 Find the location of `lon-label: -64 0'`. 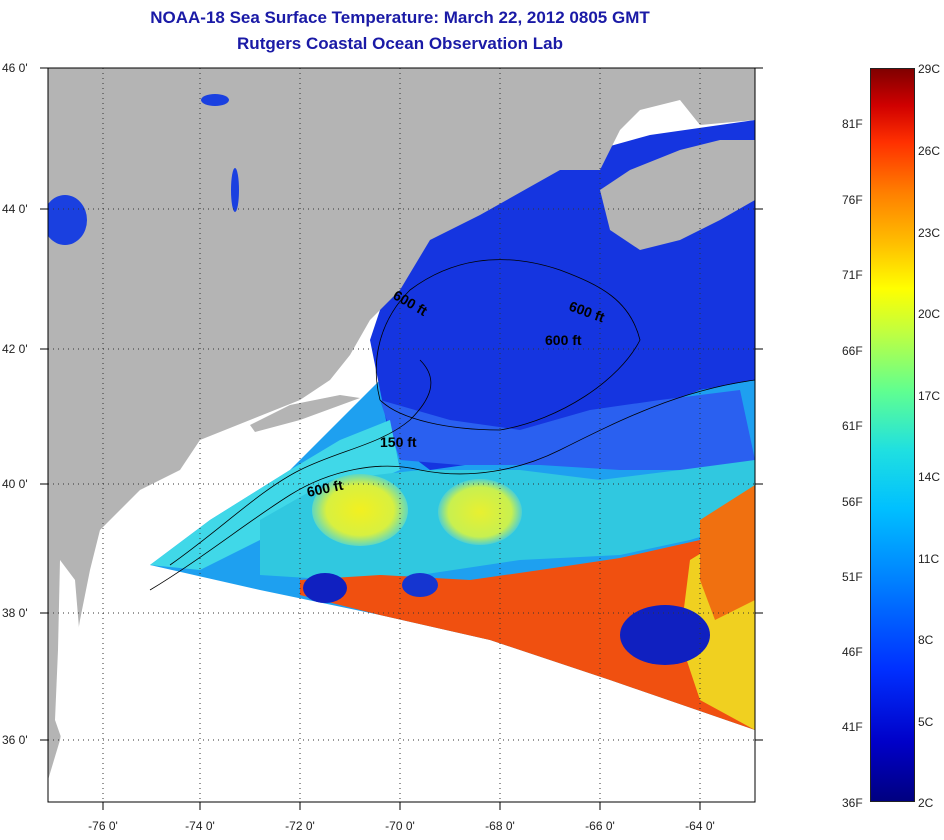

lon-label: -64 0' is located at coordinates (700, 826).